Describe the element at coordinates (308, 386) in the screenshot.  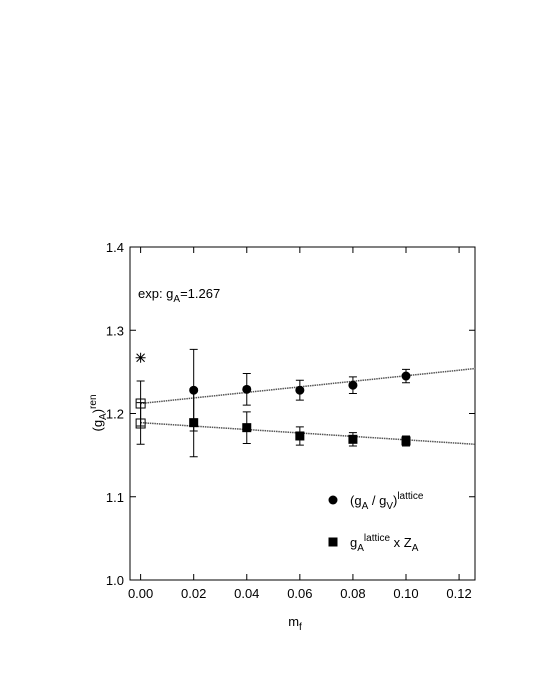
I see `fit-line` at that location.